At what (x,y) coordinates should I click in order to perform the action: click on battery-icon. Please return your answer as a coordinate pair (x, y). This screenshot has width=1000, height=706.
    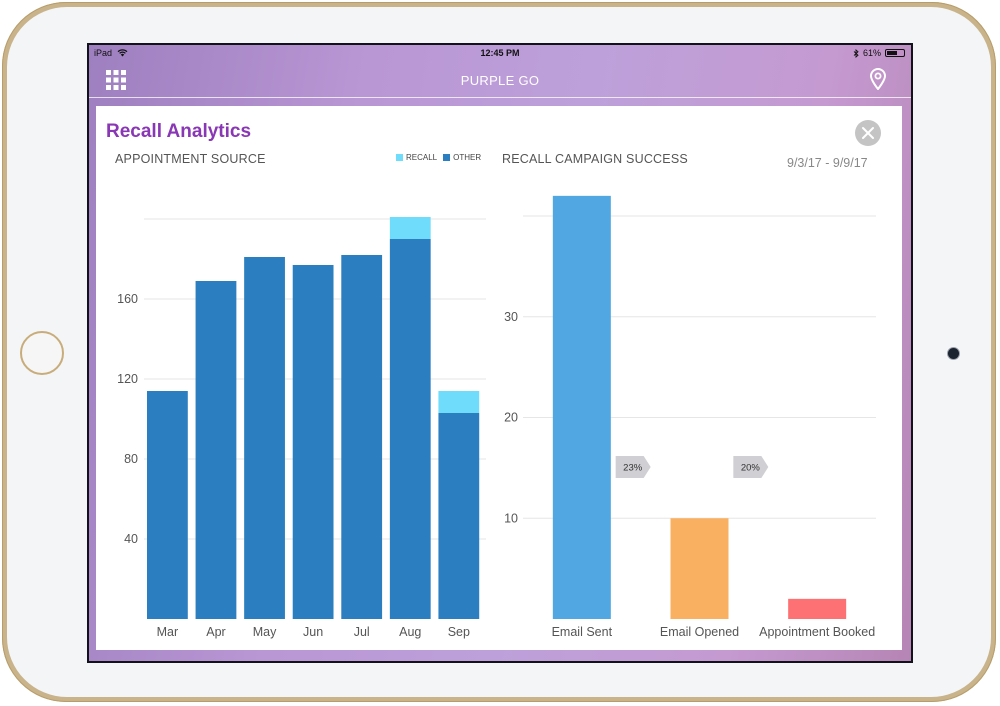
    Looking at the image, I should click on (895, 53).